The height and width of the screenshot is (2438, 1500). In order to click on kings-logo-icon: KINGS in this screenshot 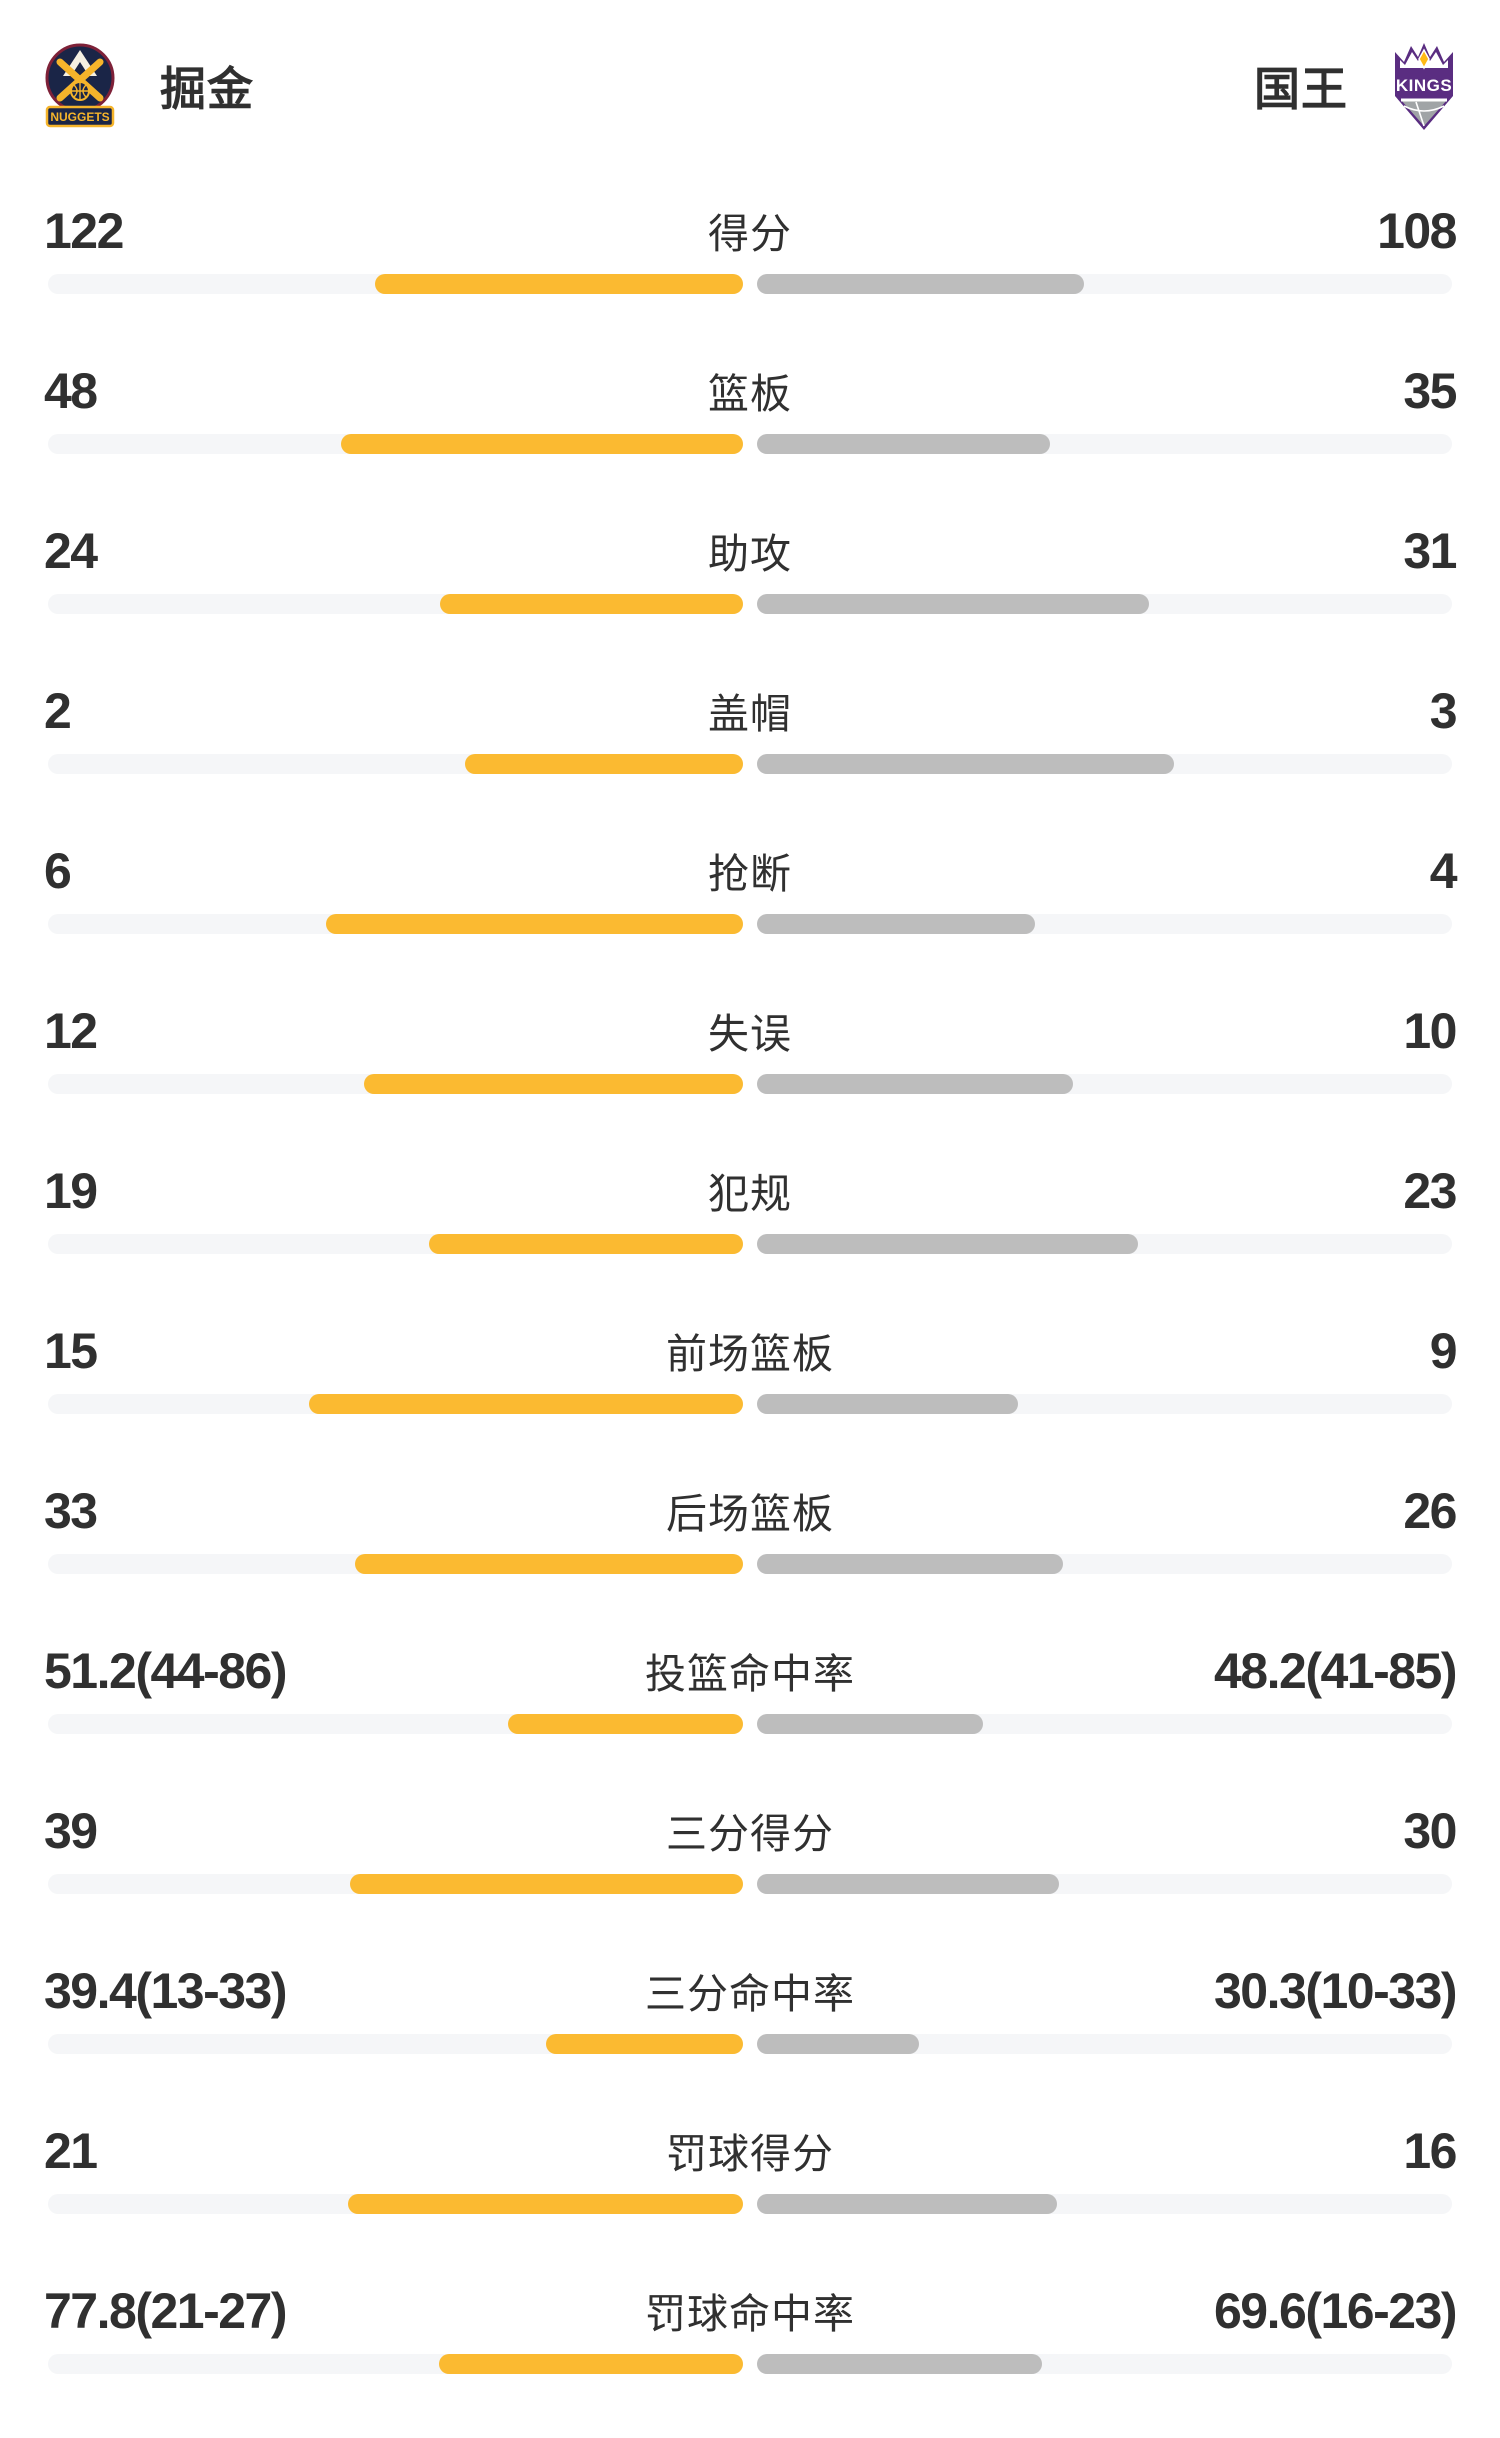, I will do `click(1424, 86)`.